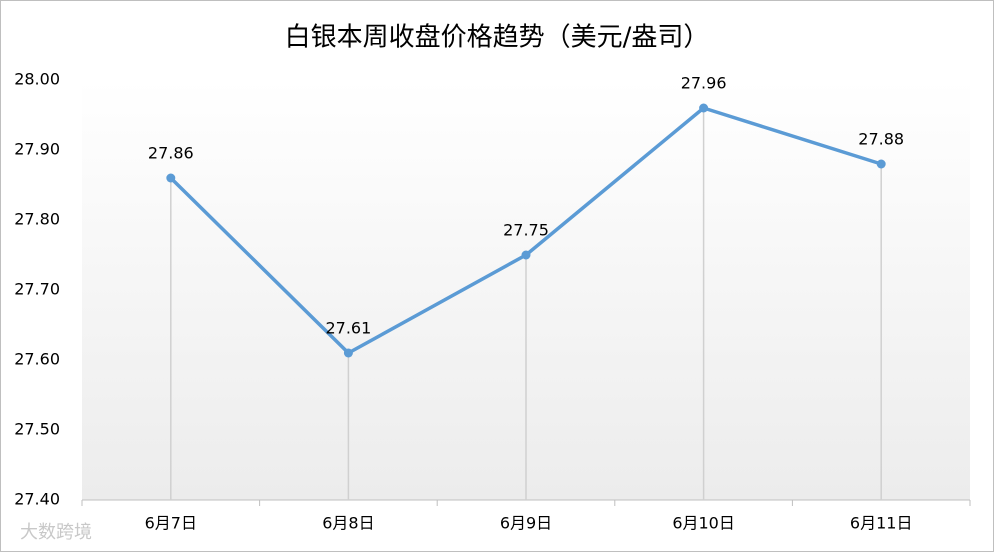 This screenshot has width=994, height=552. I want to click on x-tick-label: 6月11日, so click(881, 523).